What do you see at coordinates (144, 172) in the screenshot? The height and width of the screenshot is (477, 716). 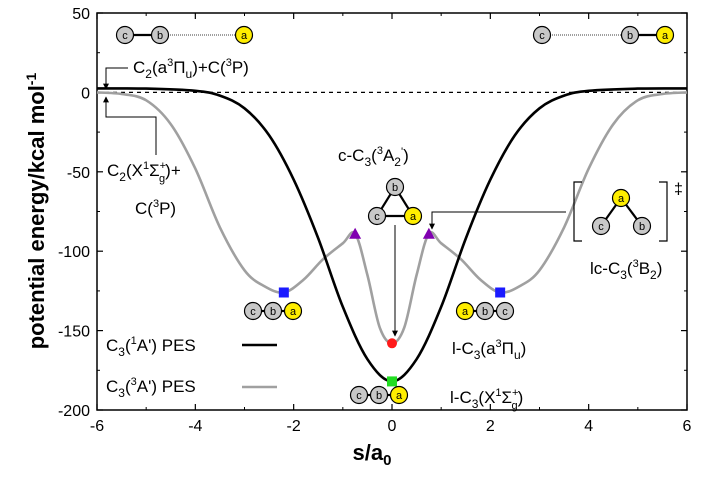 I see `label-c2-x-state: C2(X1Σ+ g)+` at bounding box center [144, 172].